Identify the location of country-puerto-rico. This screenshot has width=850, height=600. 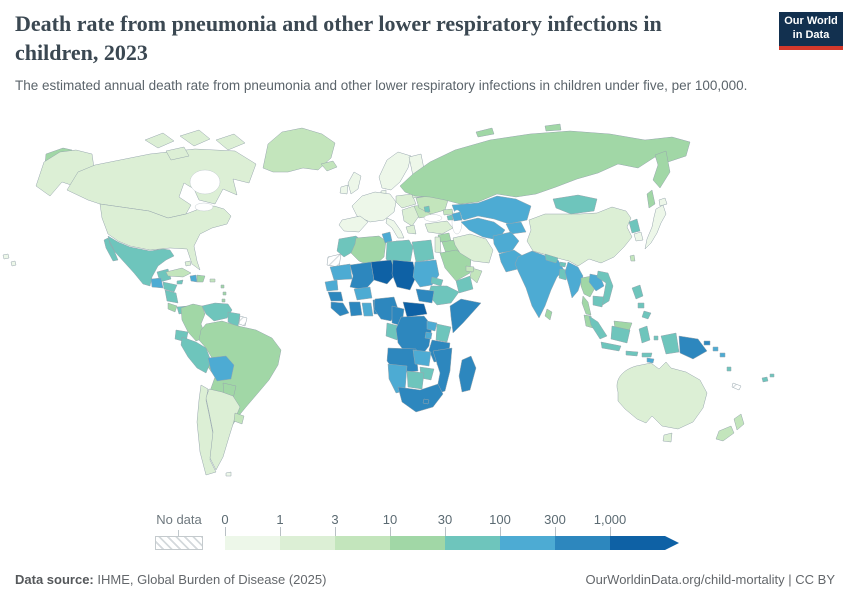
(212, 280).